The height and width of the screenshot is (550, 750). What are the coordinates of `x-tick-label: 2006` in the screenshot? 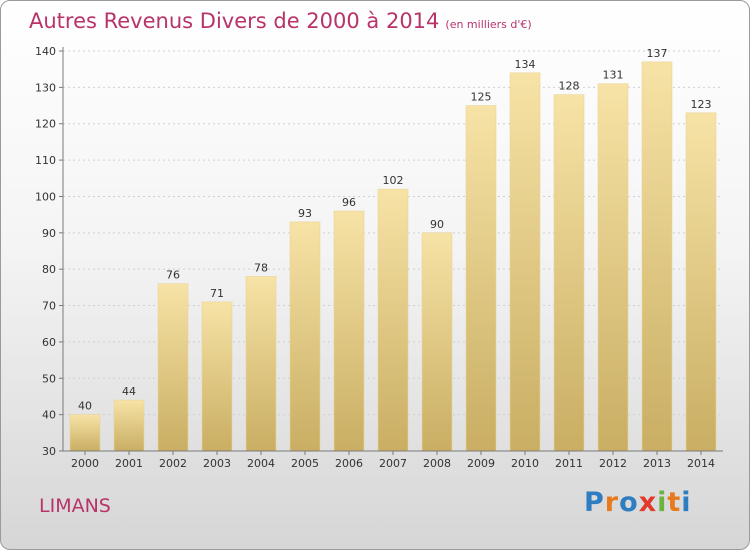 It's located at (349, 463).